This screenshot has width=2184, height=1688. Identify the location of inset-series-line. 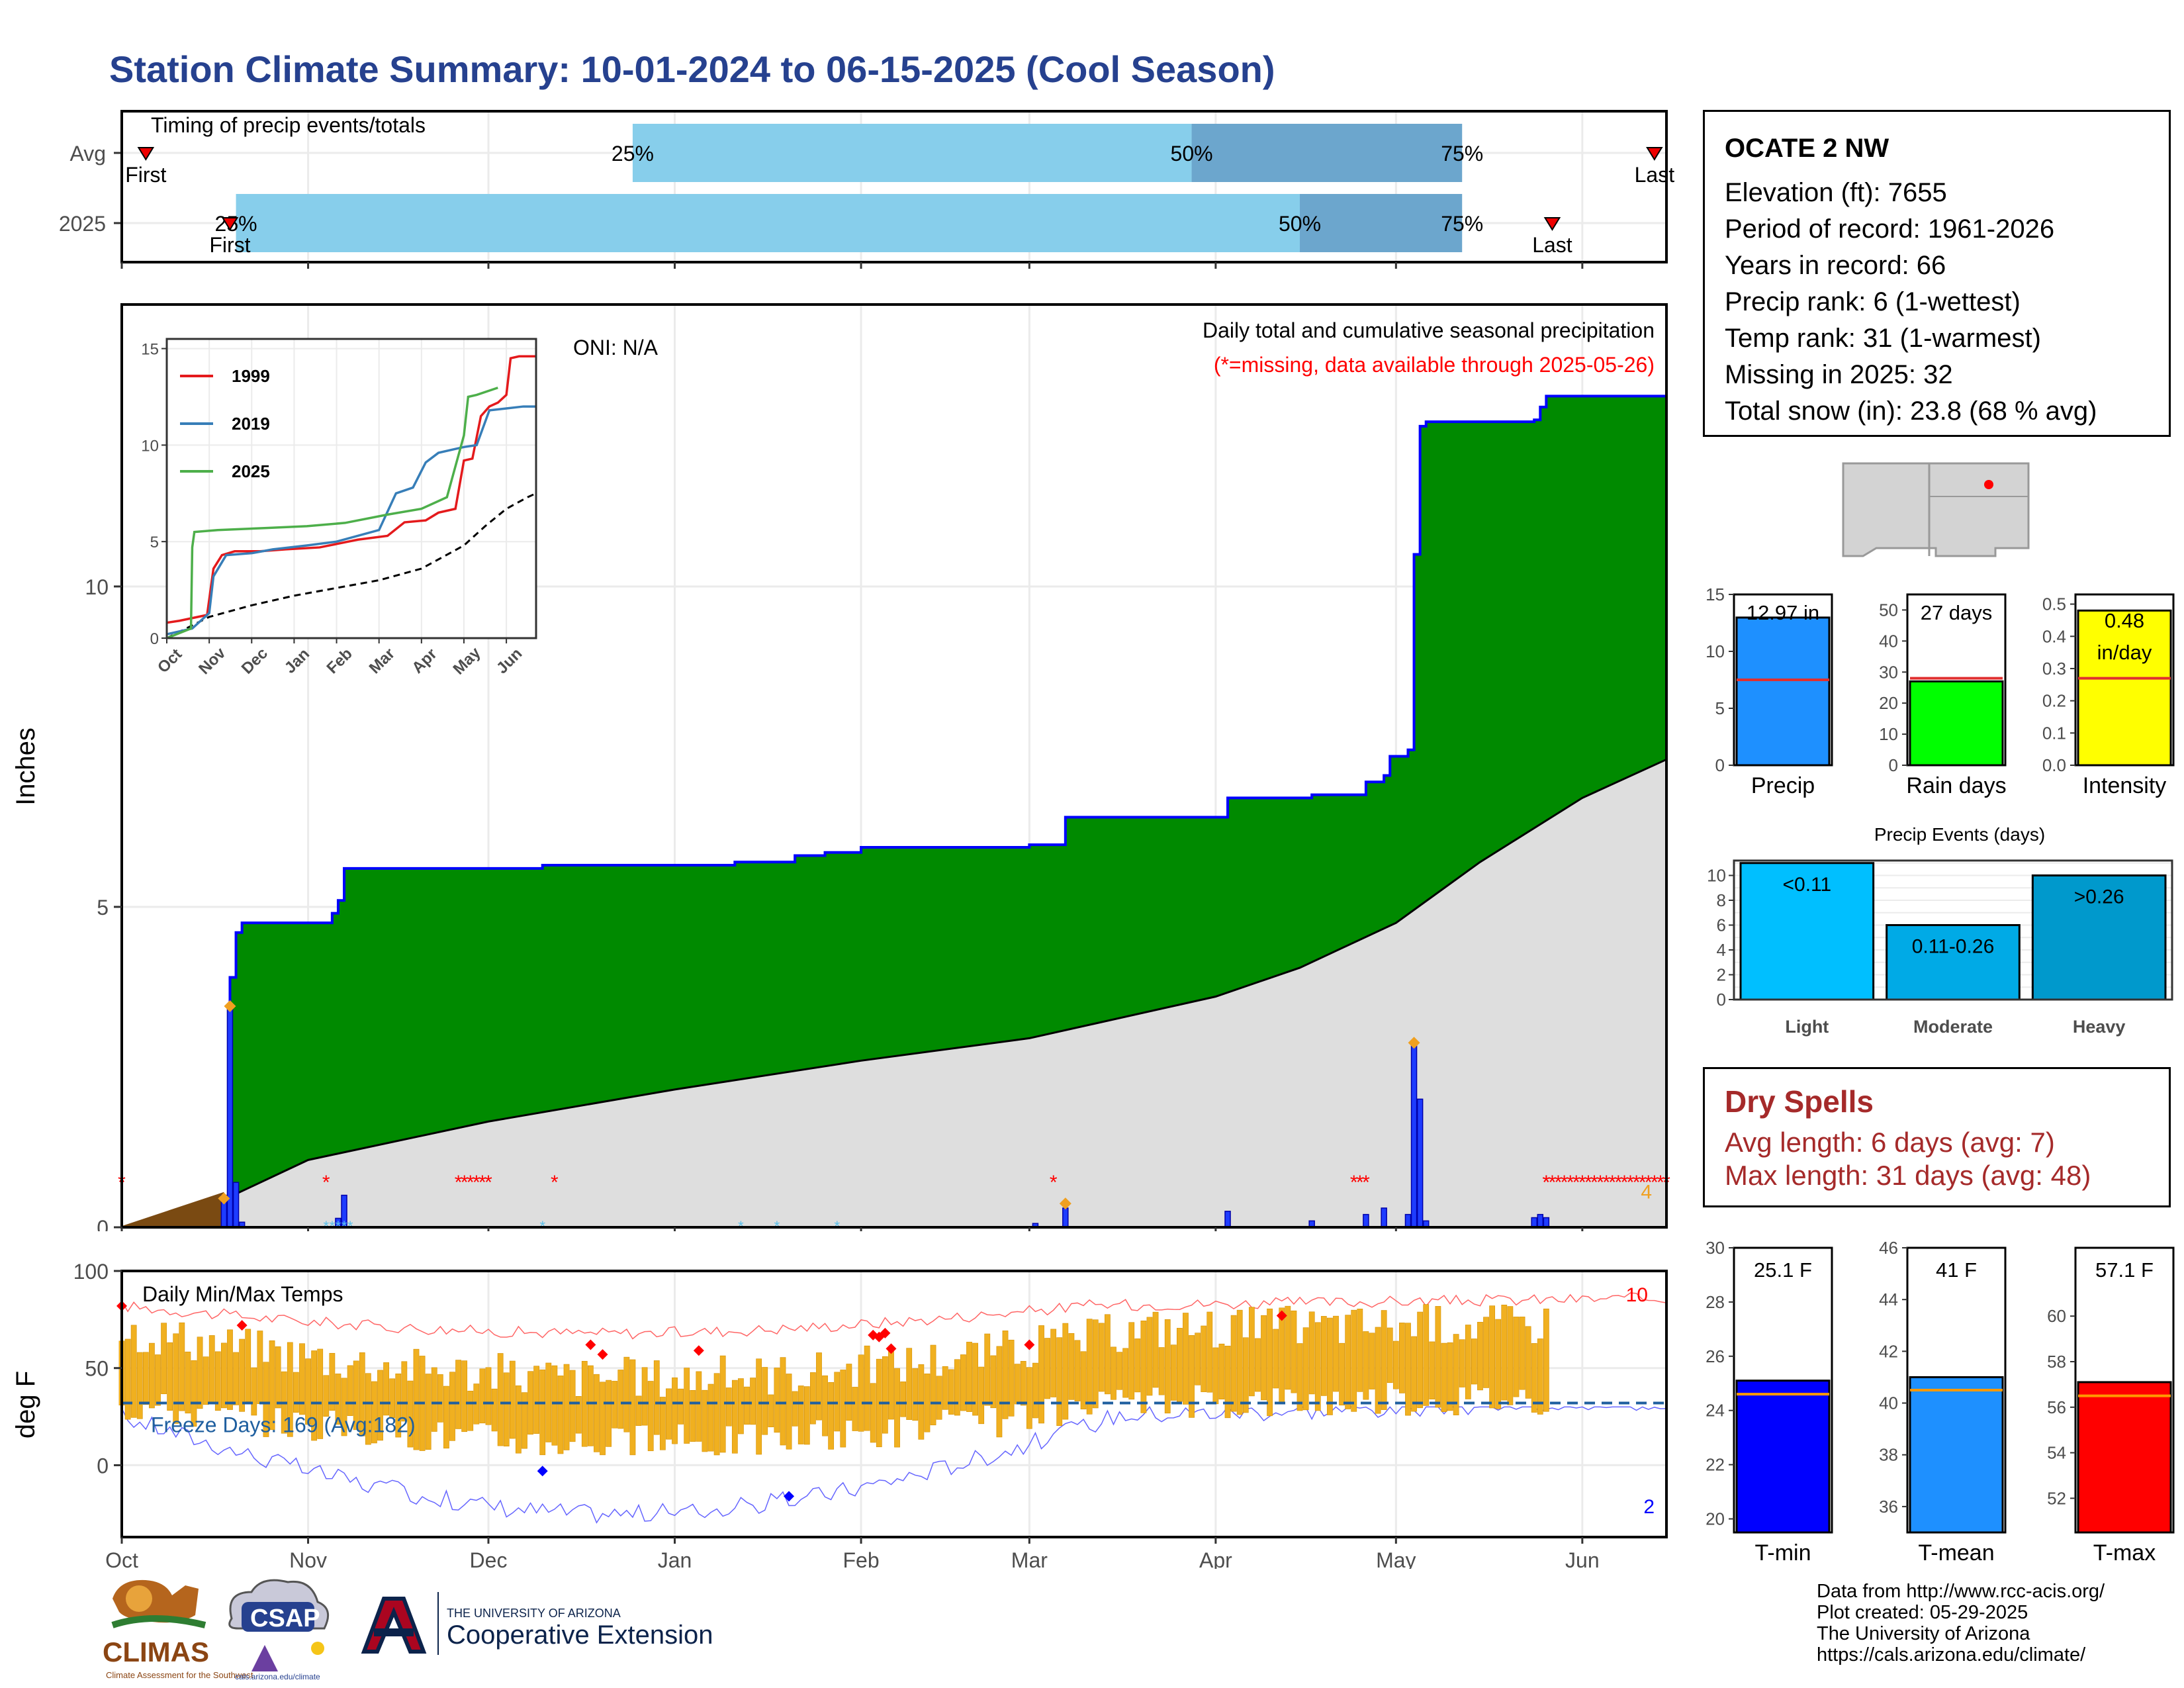
(332, 513).